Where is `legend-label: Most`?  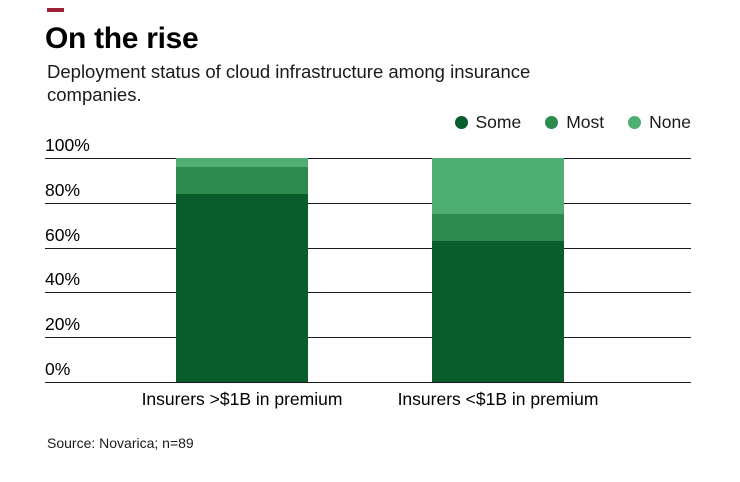
legend-label: Most is located at coordinates (585, 122).